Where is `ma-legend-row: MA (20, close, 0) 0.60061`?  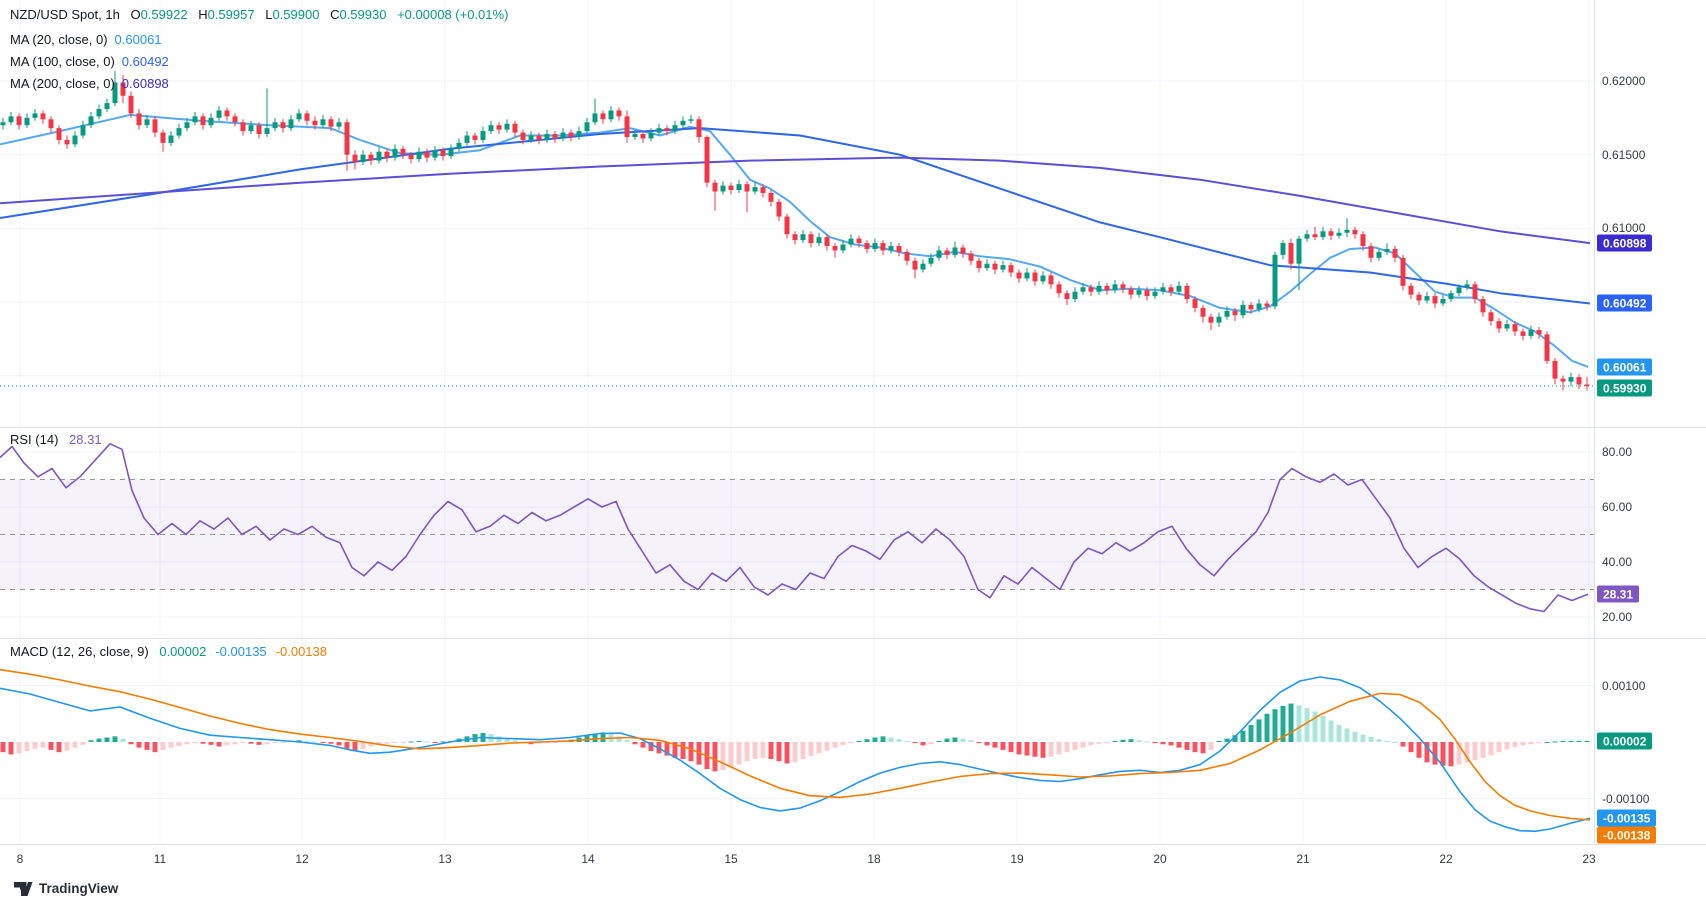 ma-legend-row: MA (20, close, 0) 0.60061 is located at coordinates (89, 40).